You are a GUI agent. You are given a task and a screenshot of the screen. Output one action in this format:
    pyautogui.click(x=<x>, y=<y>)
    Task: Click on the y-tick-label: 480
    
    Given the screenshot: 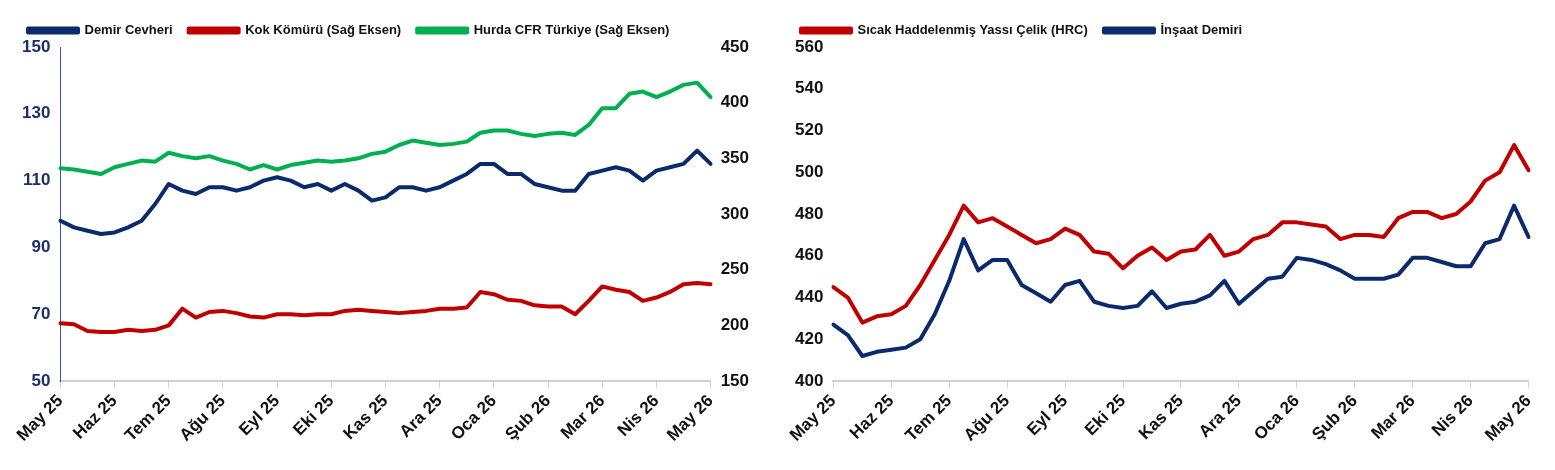 What is the action you would take?
    pyautogui.click(x=809, y=213)
    